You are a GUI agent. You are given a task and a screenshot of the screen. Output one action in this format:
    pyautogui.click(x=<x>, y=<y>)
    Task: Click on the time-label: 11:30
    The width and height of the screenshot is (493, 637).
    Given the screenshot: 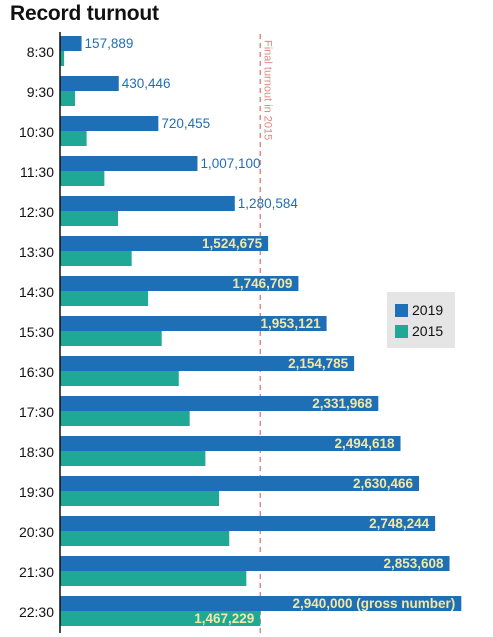 What is the action you would take?
    pyautogui.click(x=37, y=172)
    